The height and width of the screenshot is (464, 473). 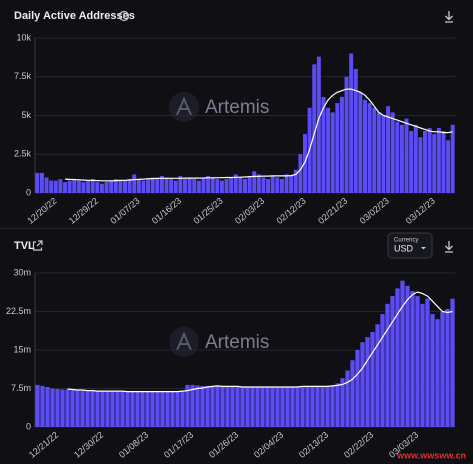 I want to click on currency-select: Currency USD, so click(x=410, y=245).